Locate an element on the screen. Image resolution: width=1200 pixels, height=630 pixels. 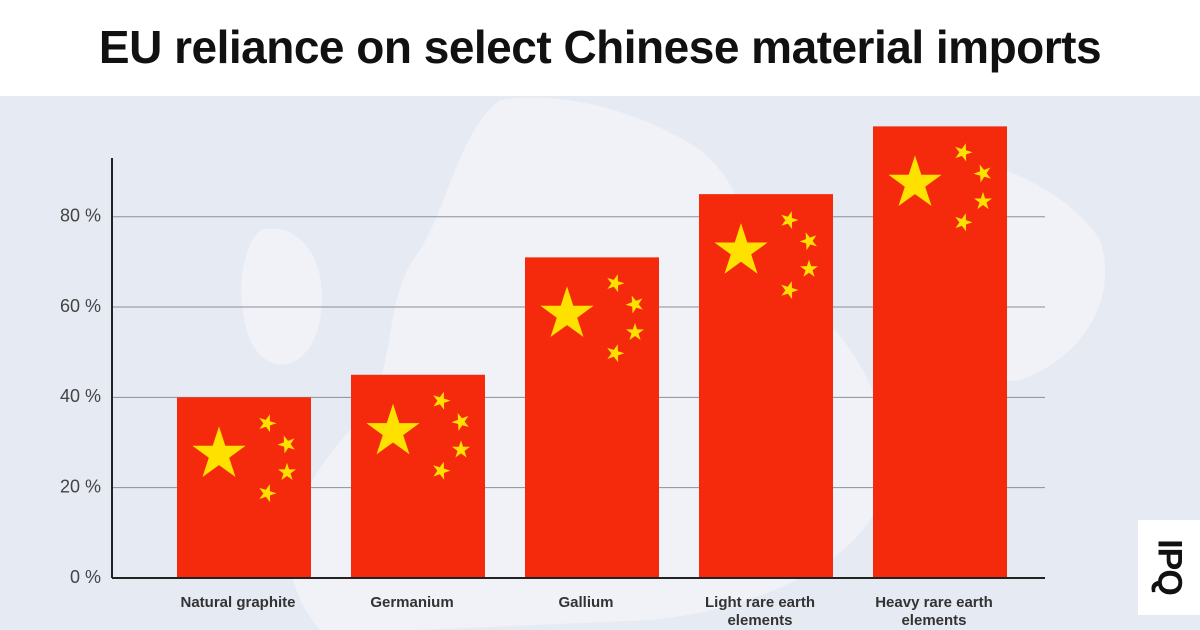
x-tick-label: Light rare earth elements is located at coordinates (760, 611).